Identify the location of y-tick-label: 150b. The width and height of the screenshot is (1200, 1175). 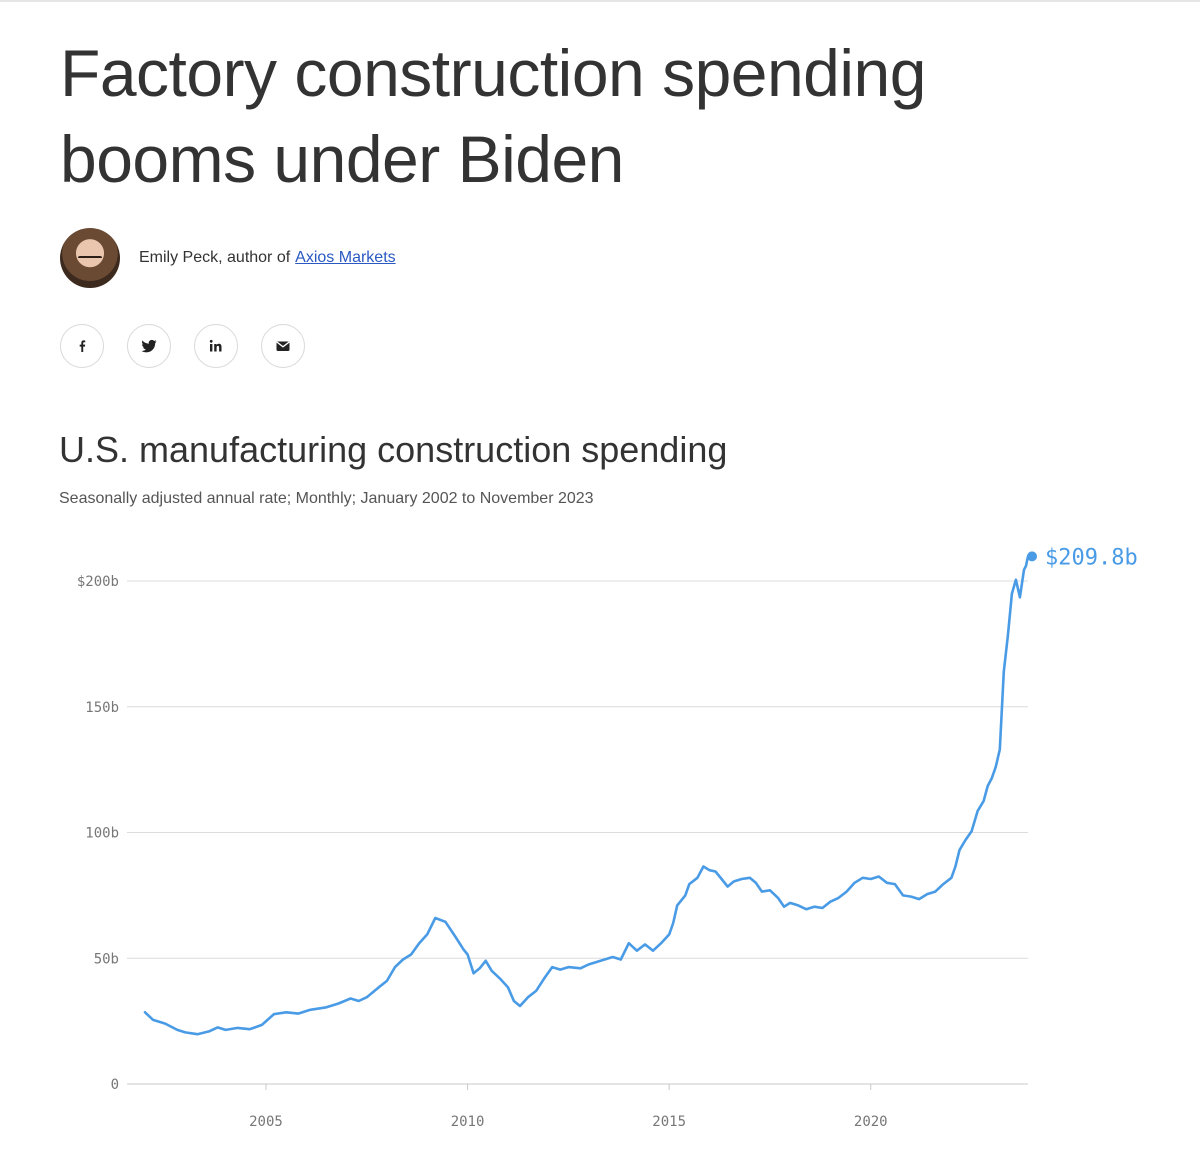
(102, 708).